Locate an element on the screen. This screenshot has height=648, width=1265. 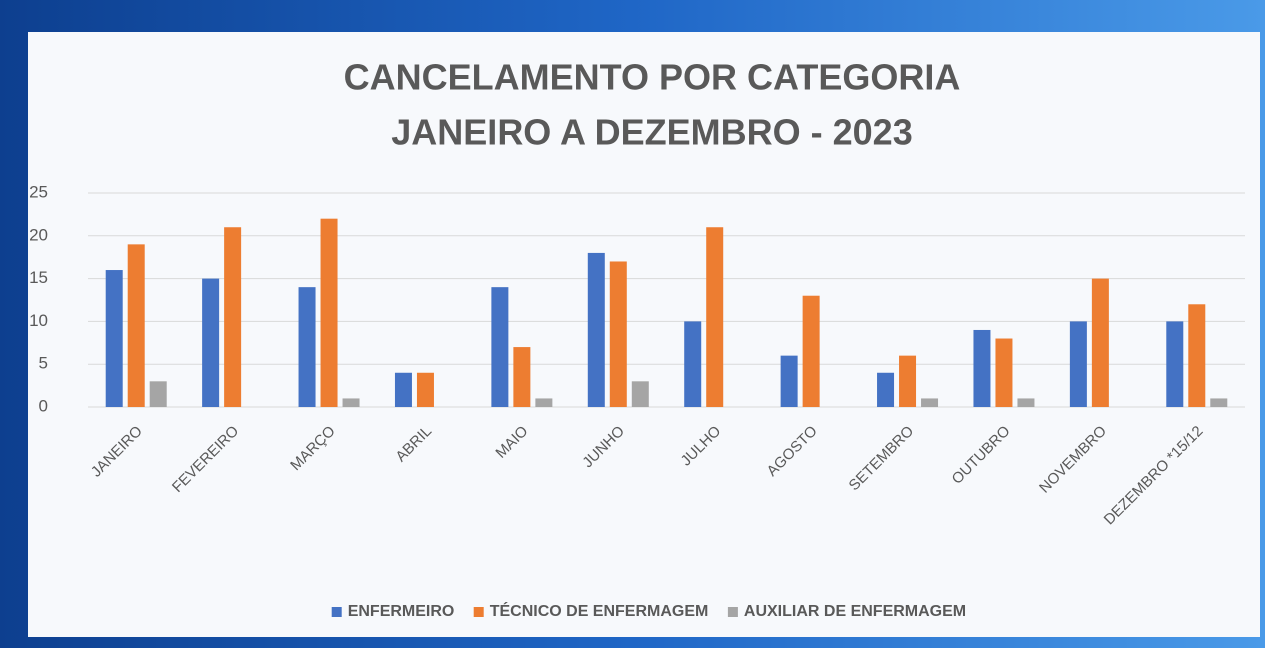
y-tick-label: 5 is located at coordinates (43, 363).